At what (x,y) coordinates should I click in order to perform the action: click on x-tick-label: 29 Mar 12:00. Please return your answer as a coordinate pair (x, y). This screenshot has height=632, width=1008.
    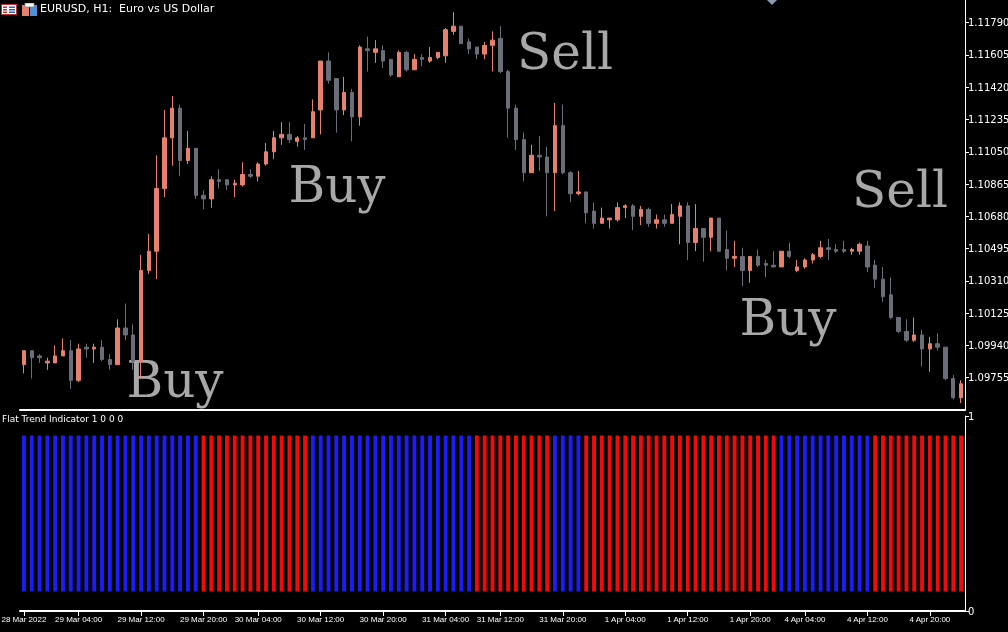
    Looking at the image, I should click on (141, 619).